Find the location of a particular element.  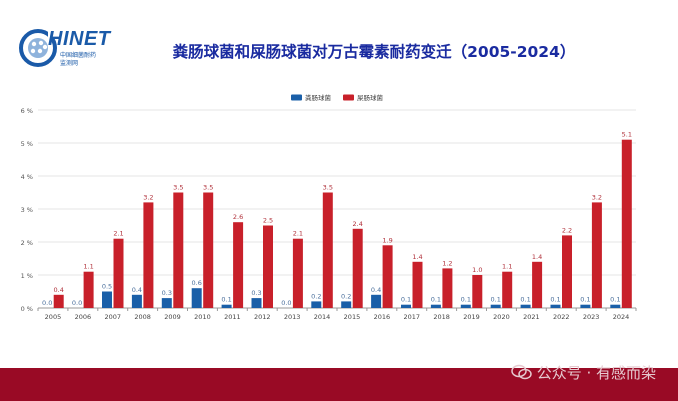

page-title: 粪肠球菌和屎肠球菌对万古霉素耐药变迁（2005-2024） is located at coordinates (374, 52).